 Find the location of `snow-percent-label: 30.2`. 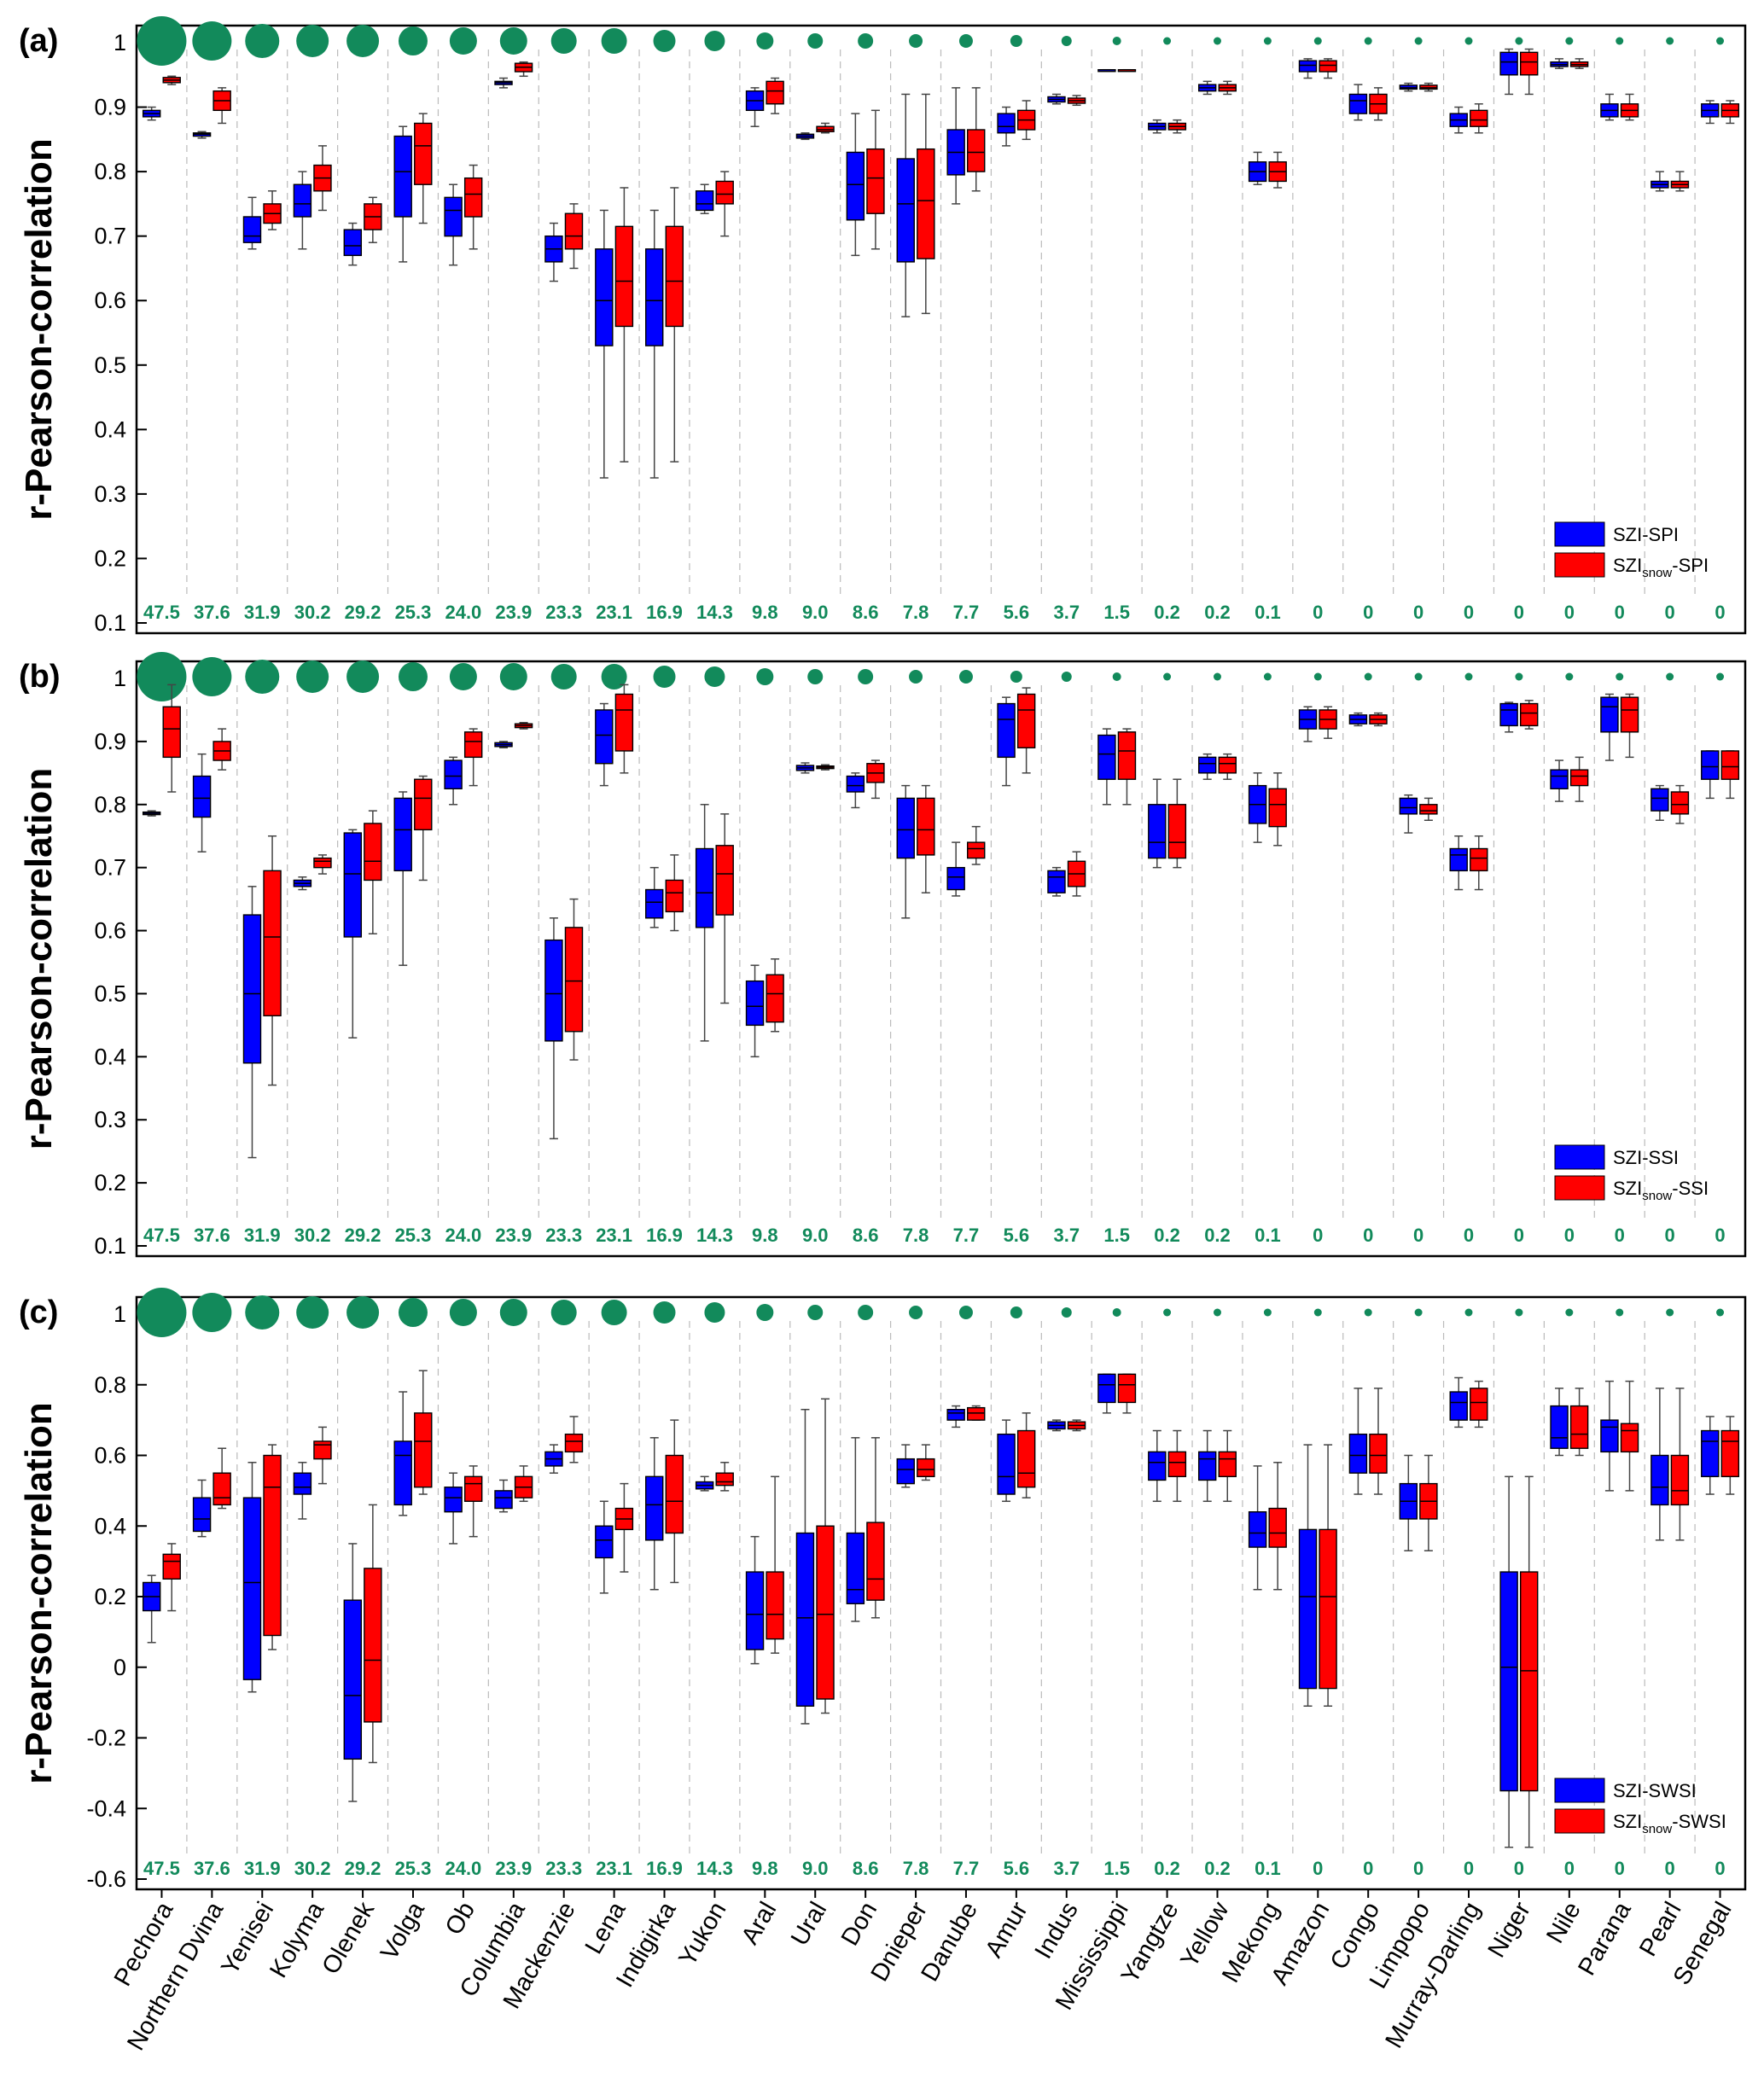

snow-percent-label: 30.2 is located at coordinates (312, 612).